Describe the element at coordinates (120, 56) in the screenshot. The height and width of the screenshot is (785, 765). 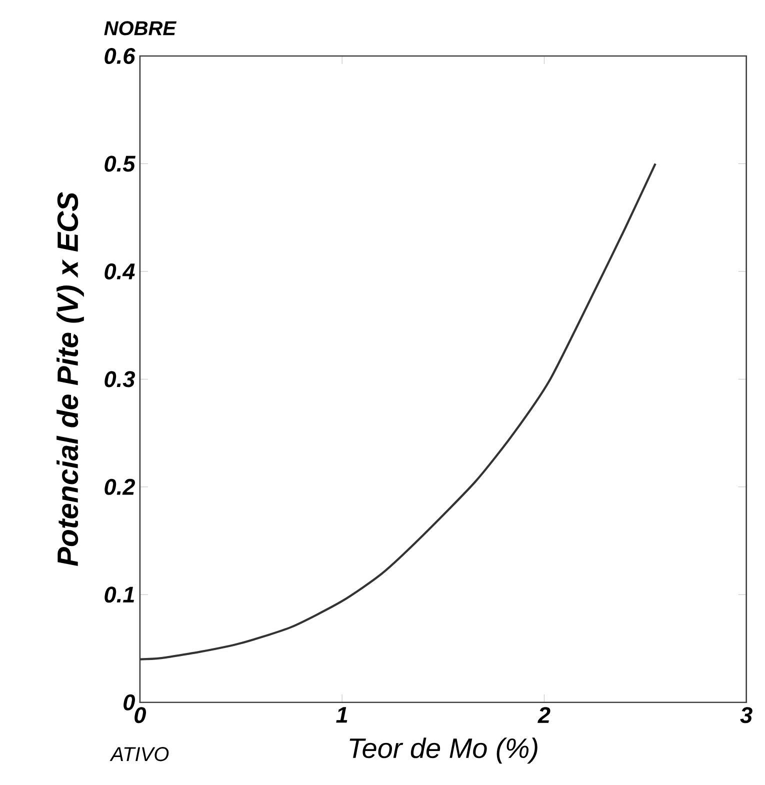
I see `y-tick-label: 0.6` at that location.